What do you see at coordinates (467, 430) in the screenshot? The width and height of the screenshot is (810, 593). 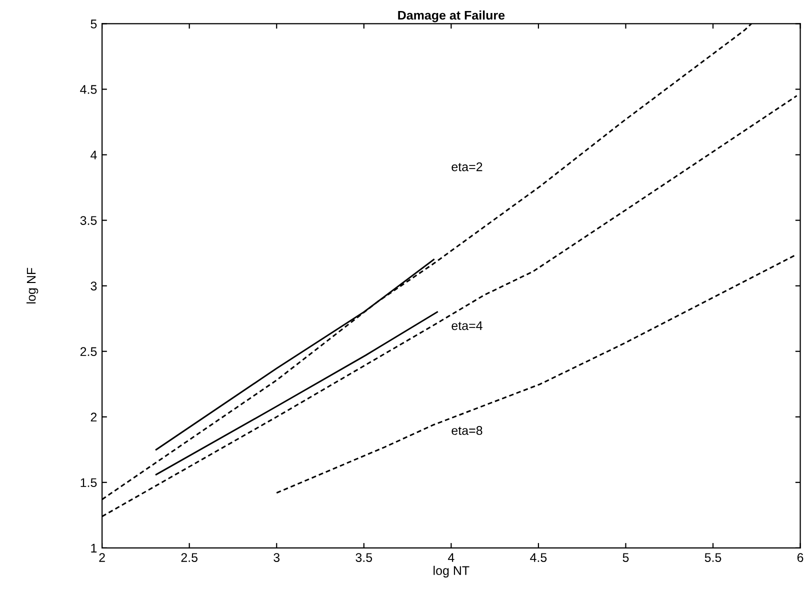 I see `annotation: eta=8` at bounding box center [467, 430].